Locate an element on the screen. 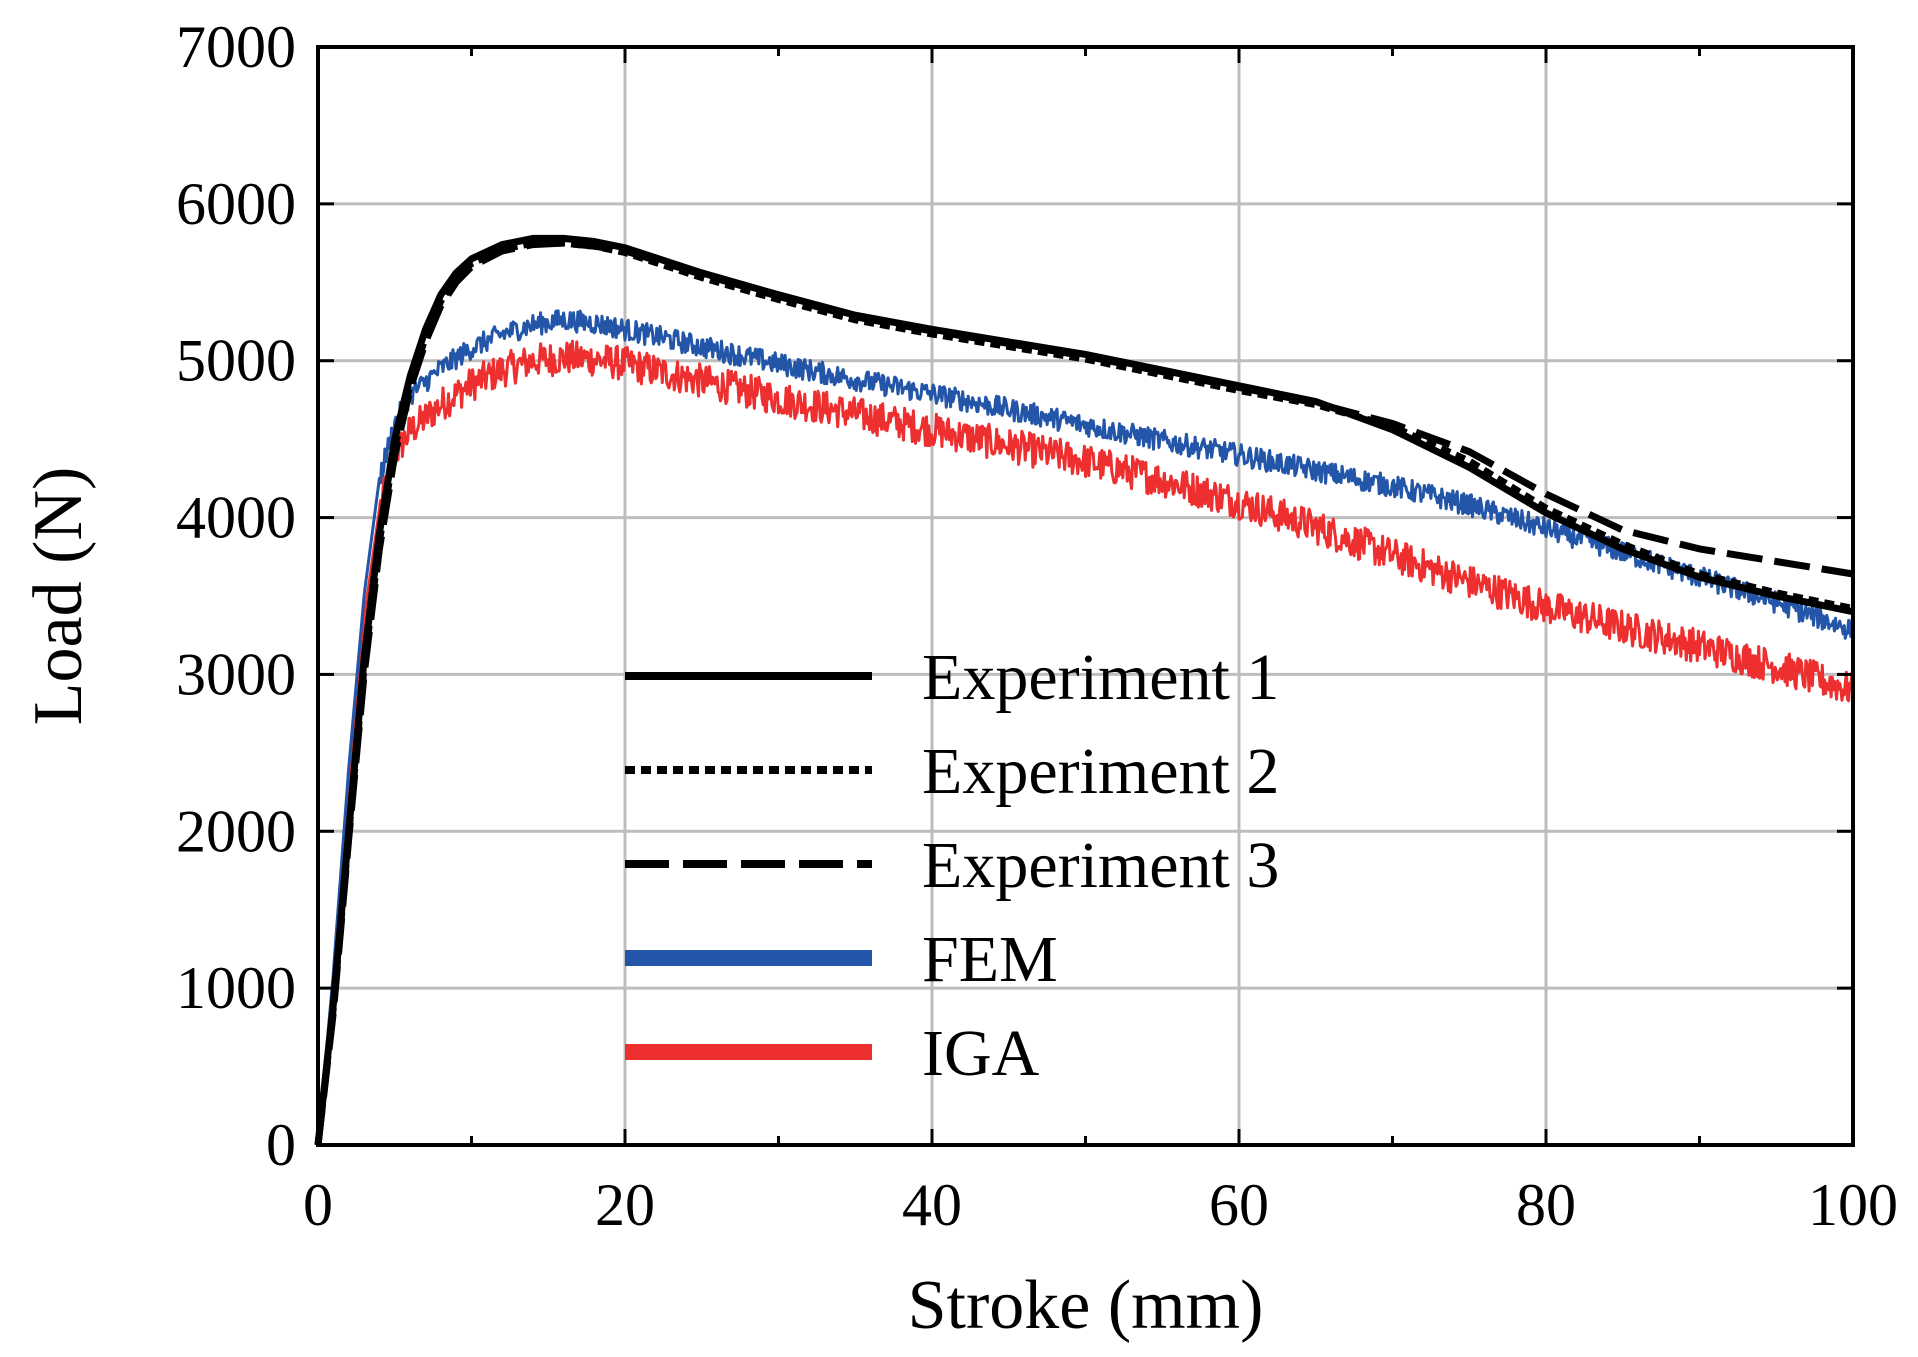 This screenshot has width=1918, height=1357. legend-label: IGA is located at coordinates (981, 1053).